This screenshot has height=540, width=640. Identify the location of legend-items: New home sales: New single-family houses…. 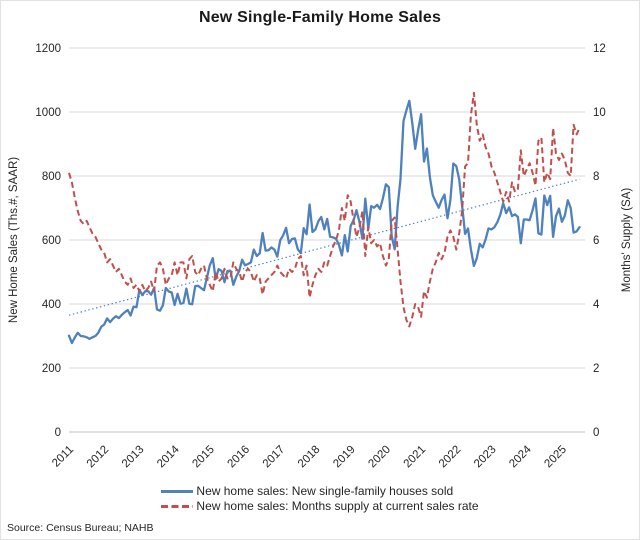
(320, 498).